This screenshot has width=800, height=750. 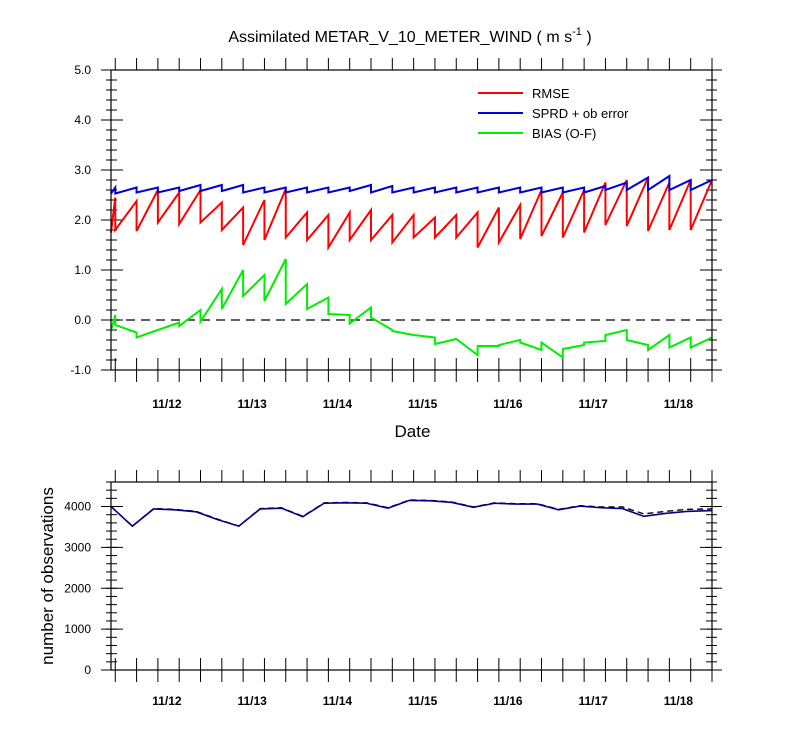 I want to click on top-x-tick-labels: 11/12 11/13 11/14 11/15 11/16 11/17 11/18, so click(x=422, y=404).